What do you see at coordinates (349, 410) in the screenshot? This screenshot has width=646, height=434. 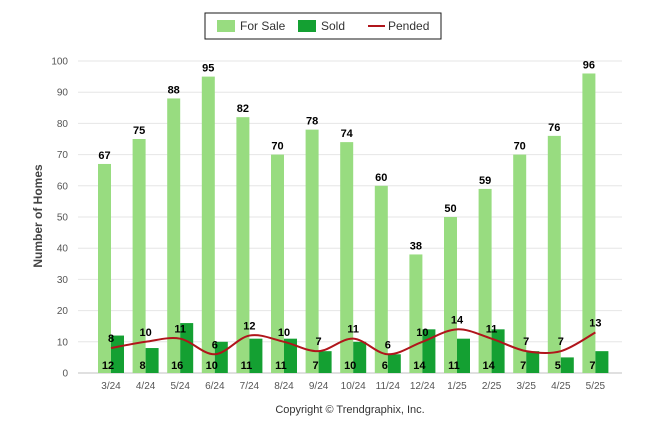 I see `copyright-footer: Copyright © Trendgraphix, Inc.` at bounding box center [349, 410].